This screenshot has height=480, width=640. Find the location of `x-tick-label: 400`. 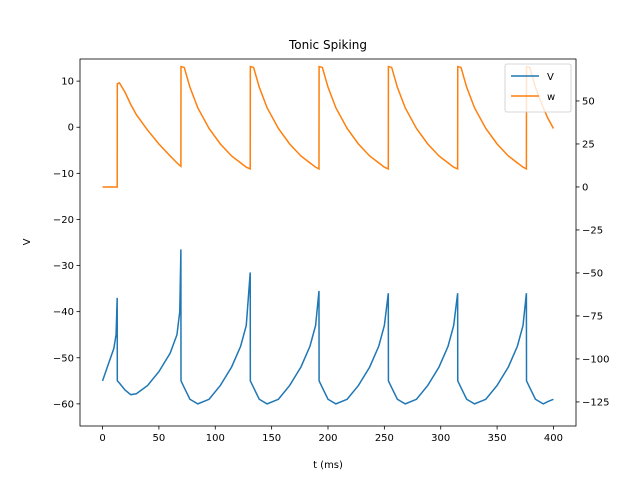

x-tick-label: 400 is located at coordinates (553, 438).